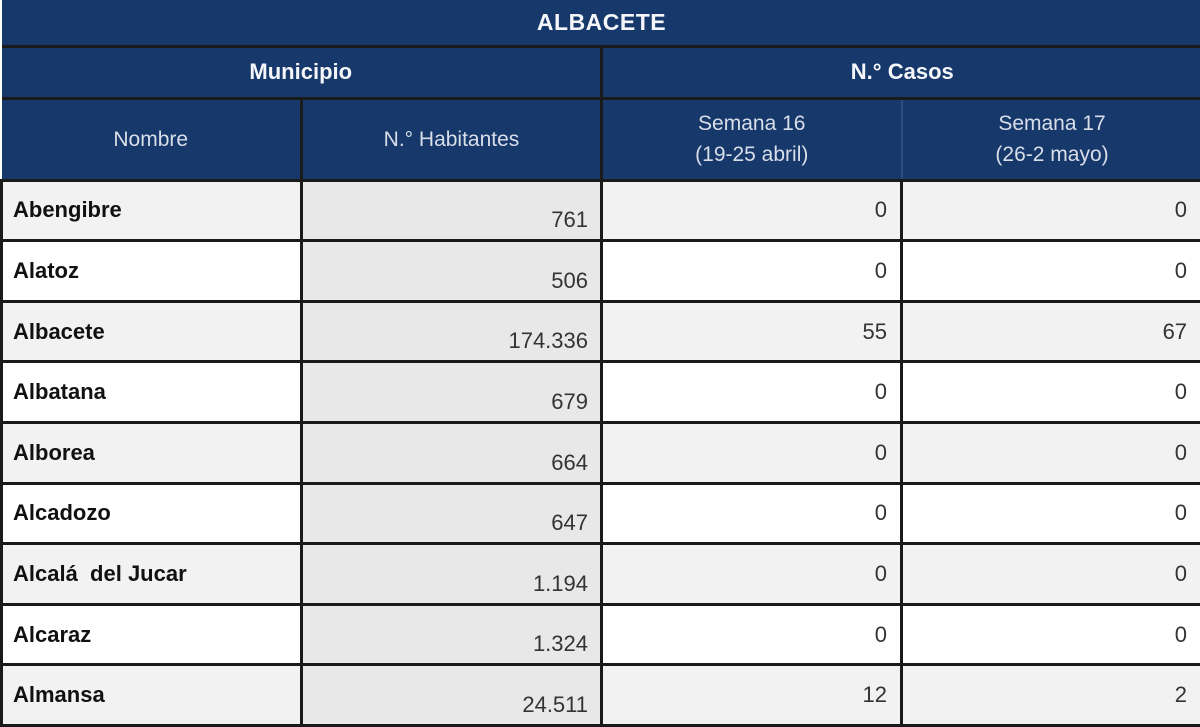  I want to click on column-header-nombre: Nombre, so click(151, 140).